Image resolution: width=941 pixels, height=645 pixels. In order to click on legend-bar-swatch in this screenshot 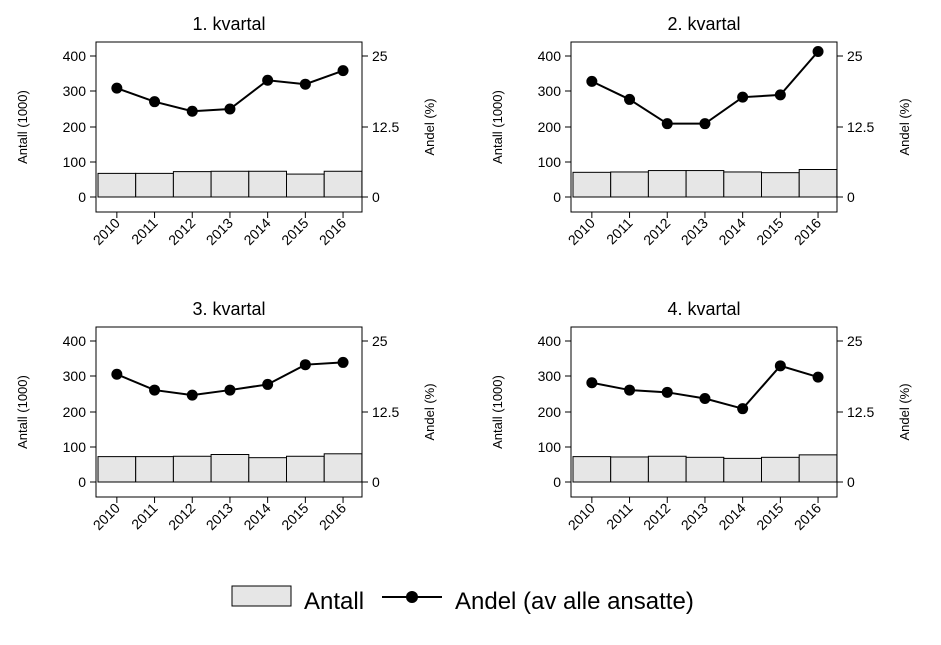, I will do `click(261, 596)`.